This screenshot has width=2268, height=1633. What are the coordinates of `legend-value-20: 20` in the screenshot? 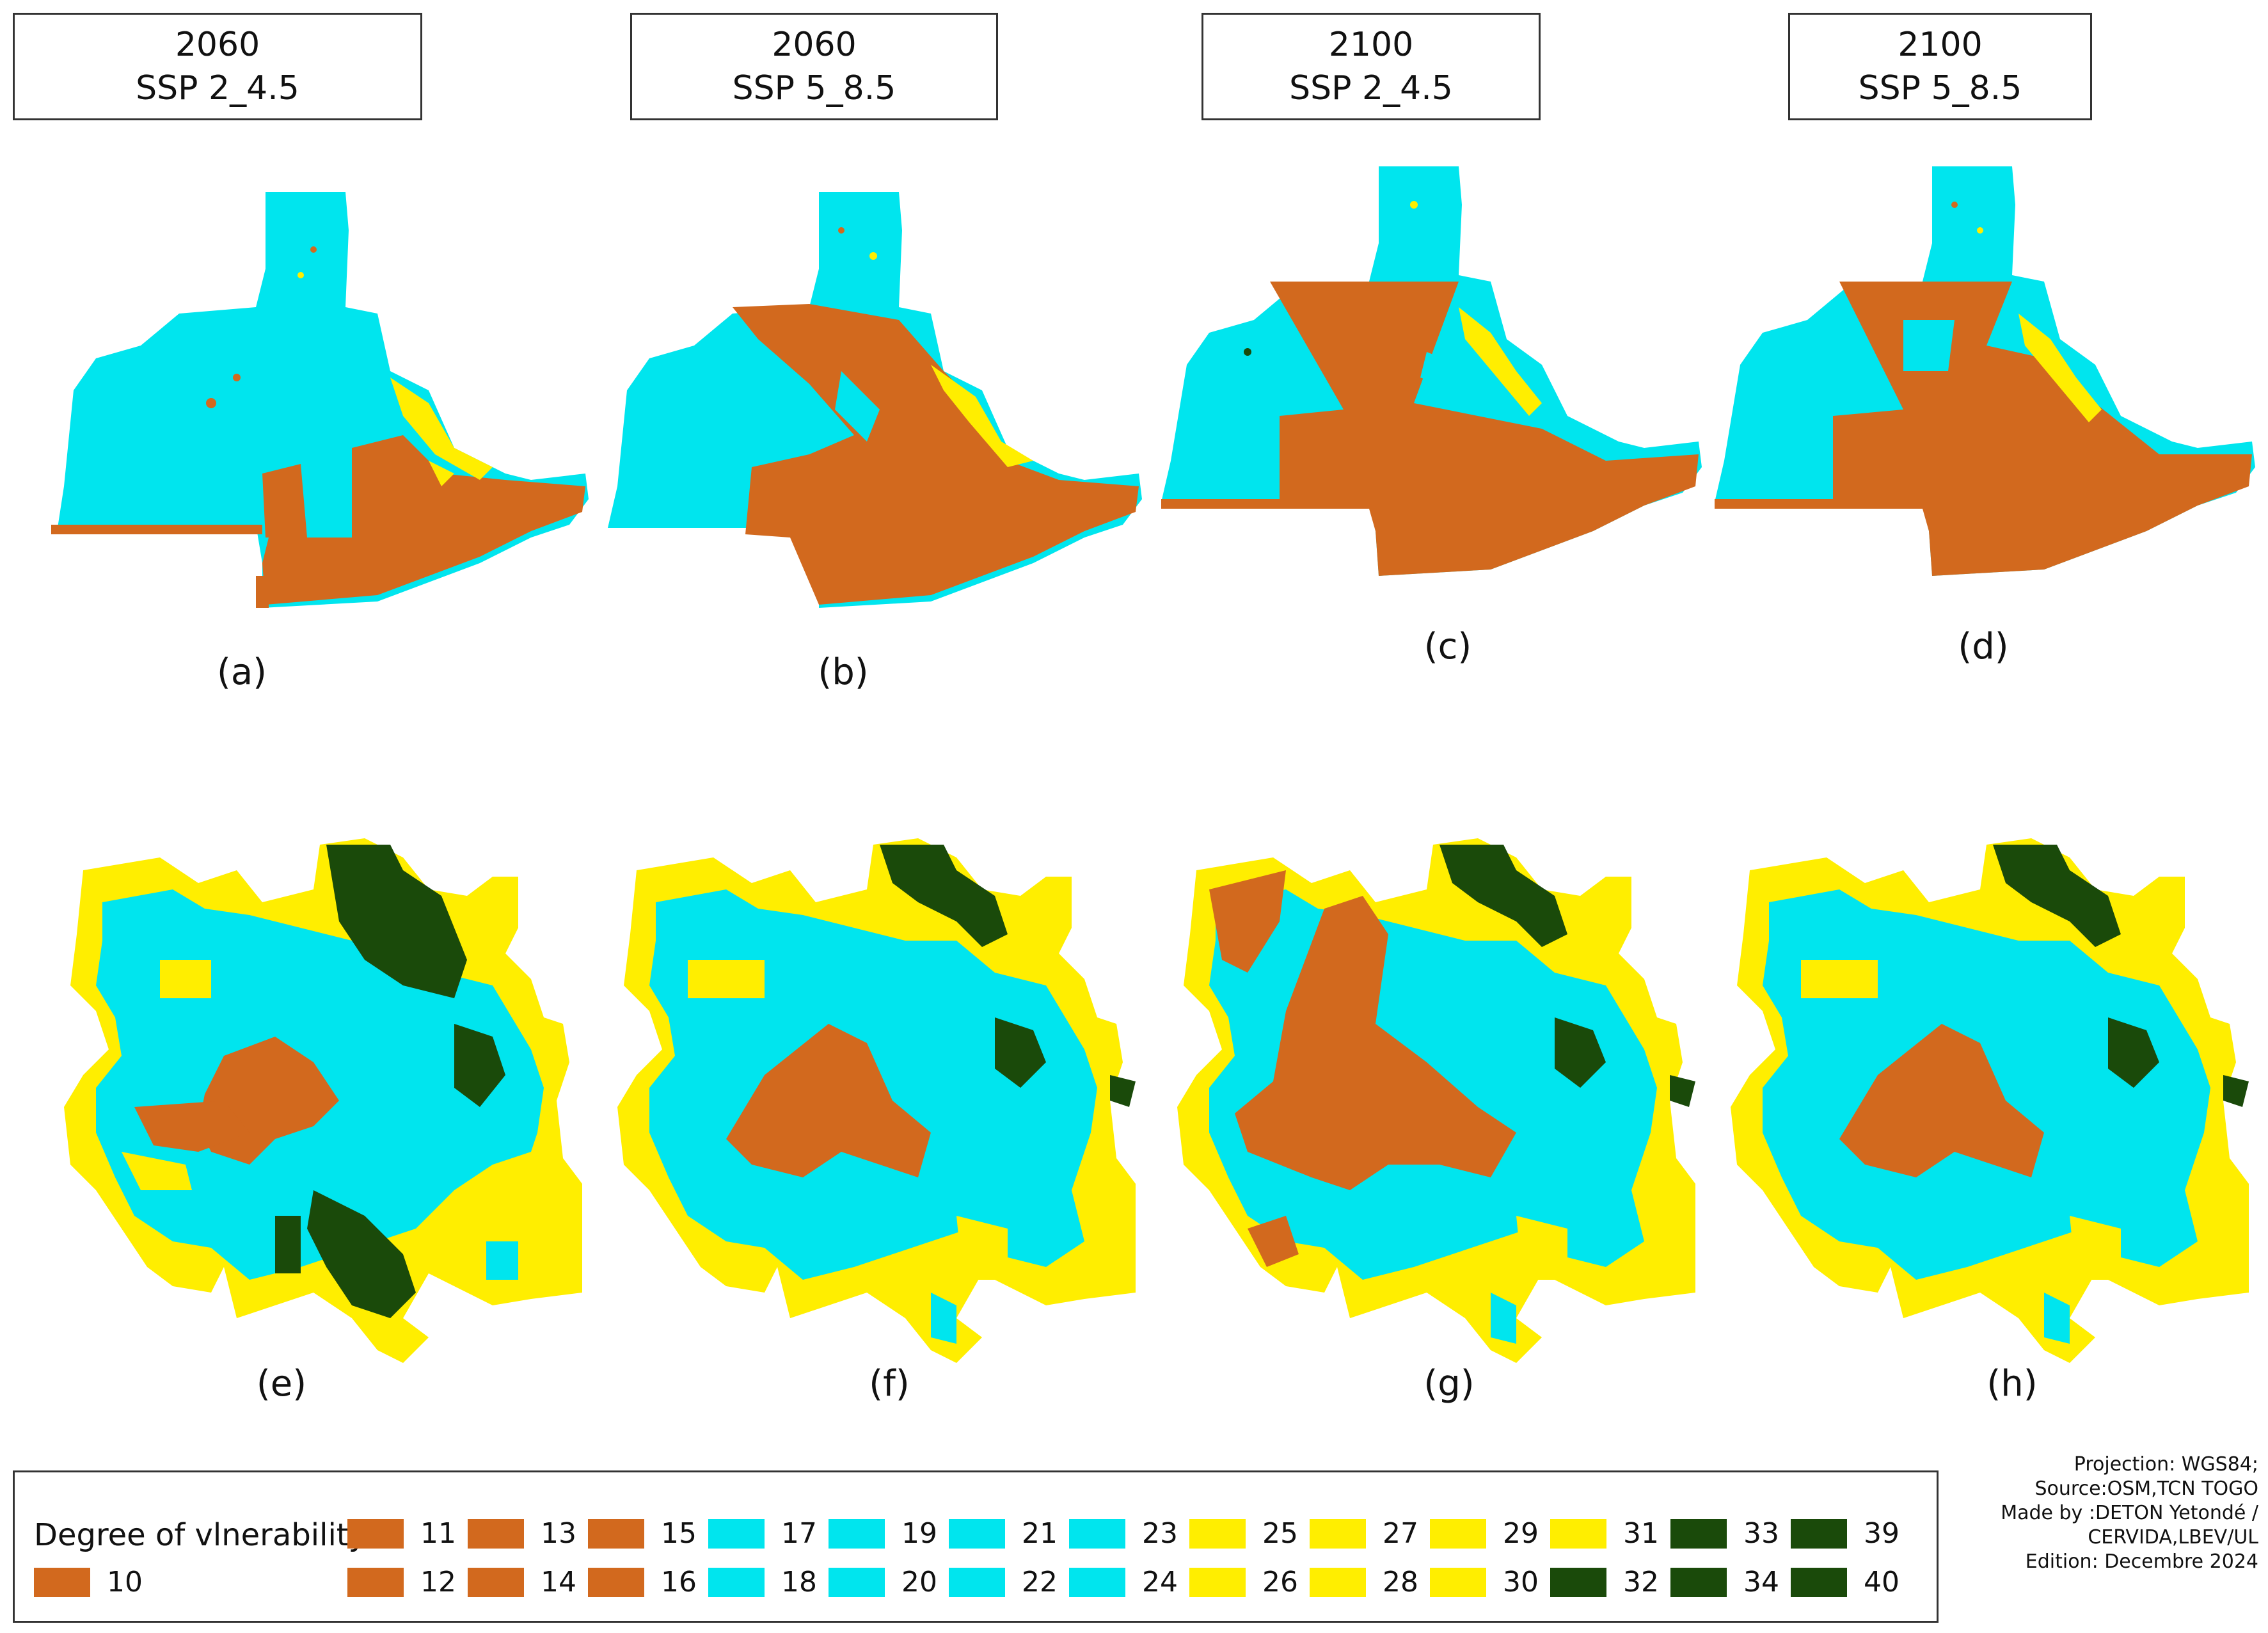 It's located at (919, 1582).